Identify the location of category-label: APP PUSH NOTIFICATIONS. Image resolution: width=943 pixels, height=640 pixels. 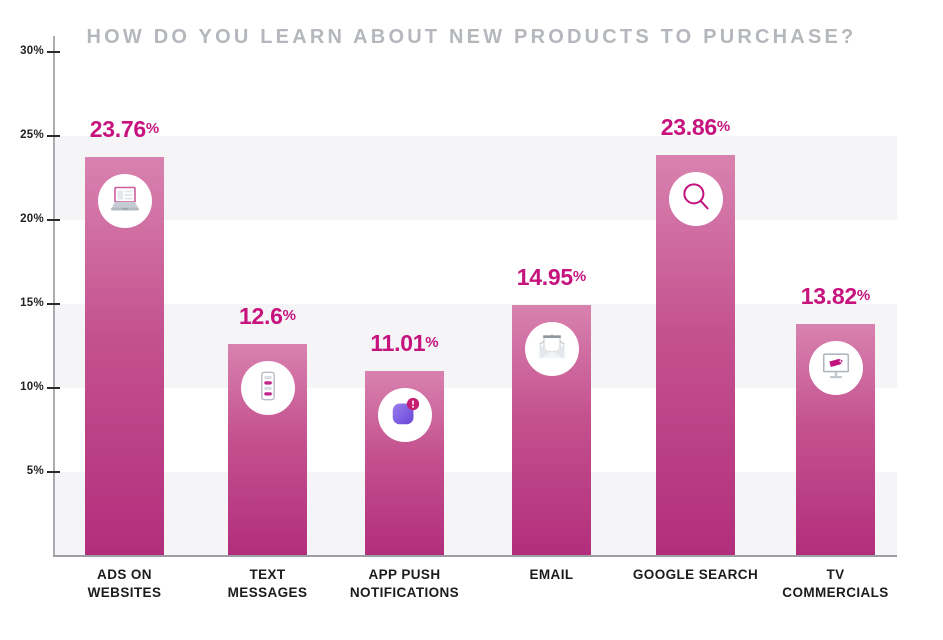
(404, 583).